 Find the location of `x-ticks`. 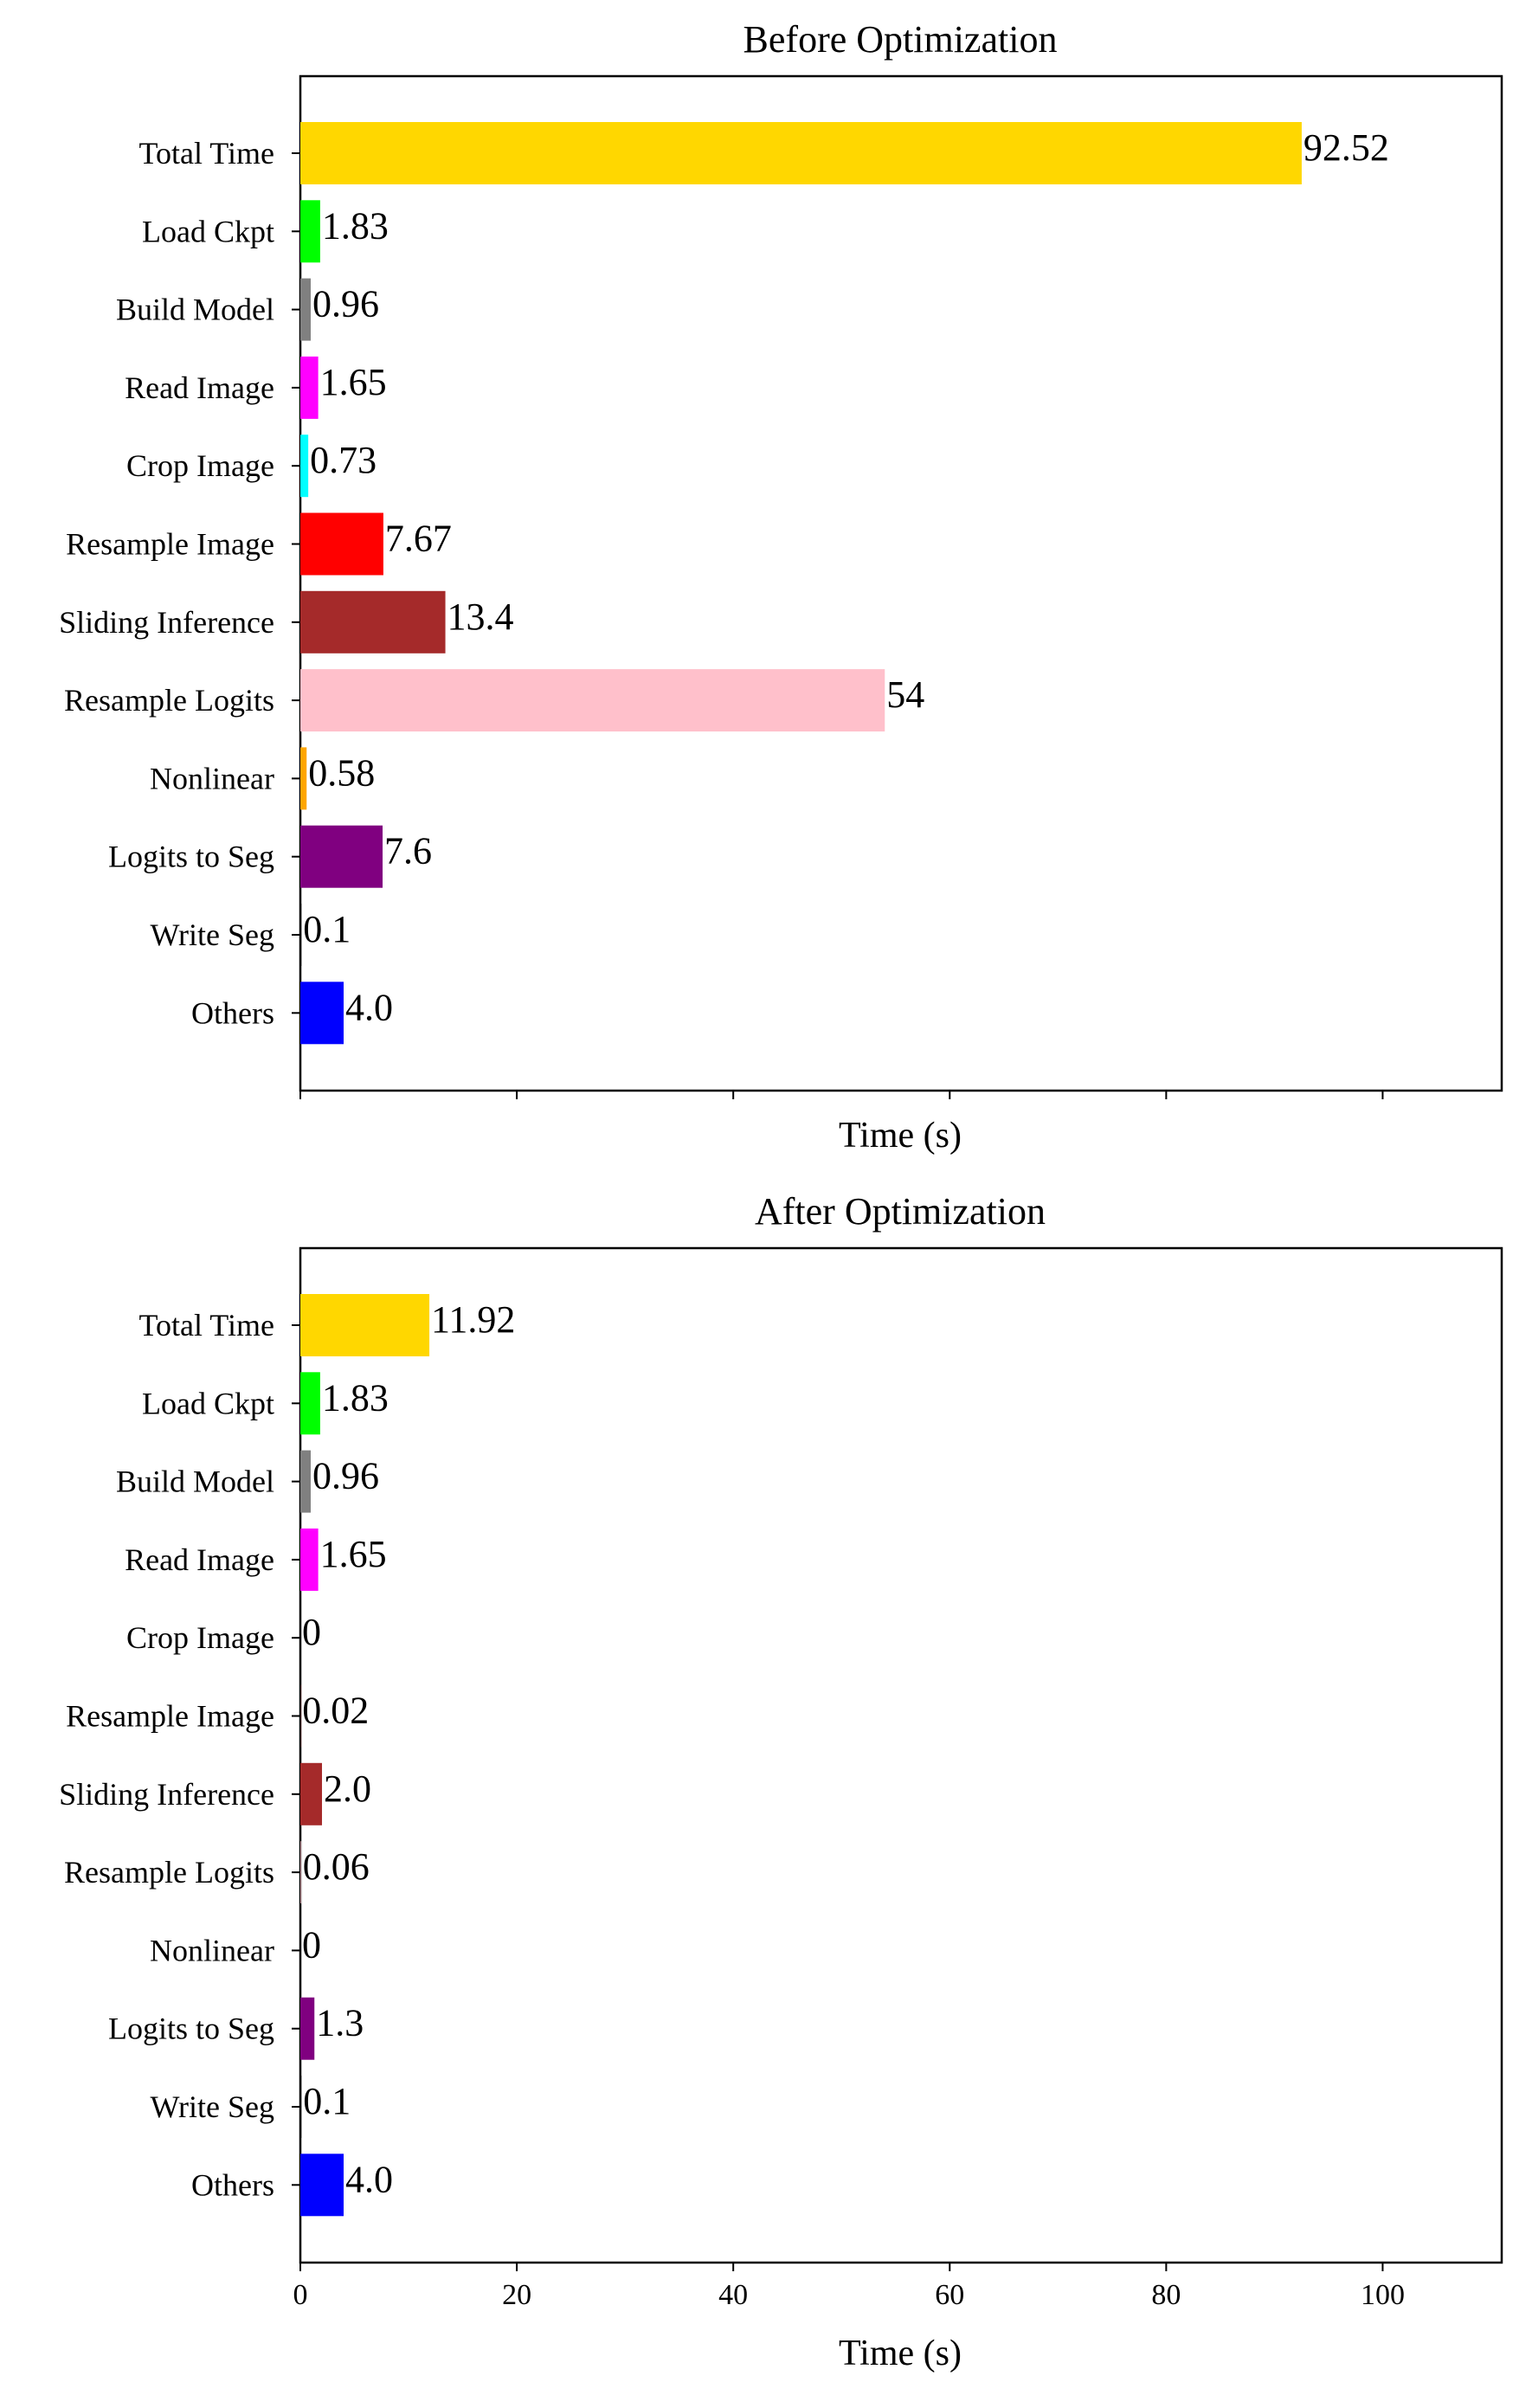

x-ticks is located at coordinates (841, 1095).